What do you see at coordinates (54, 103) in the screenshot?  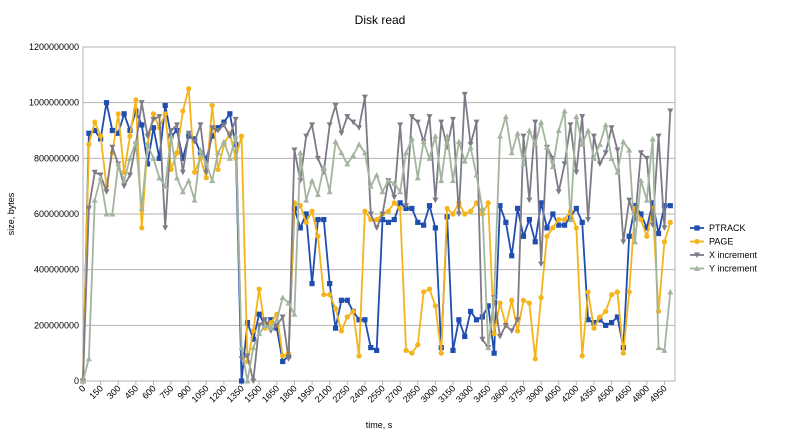 I see `y-tick-label: 1000000000` at bounding box center [54, 103].